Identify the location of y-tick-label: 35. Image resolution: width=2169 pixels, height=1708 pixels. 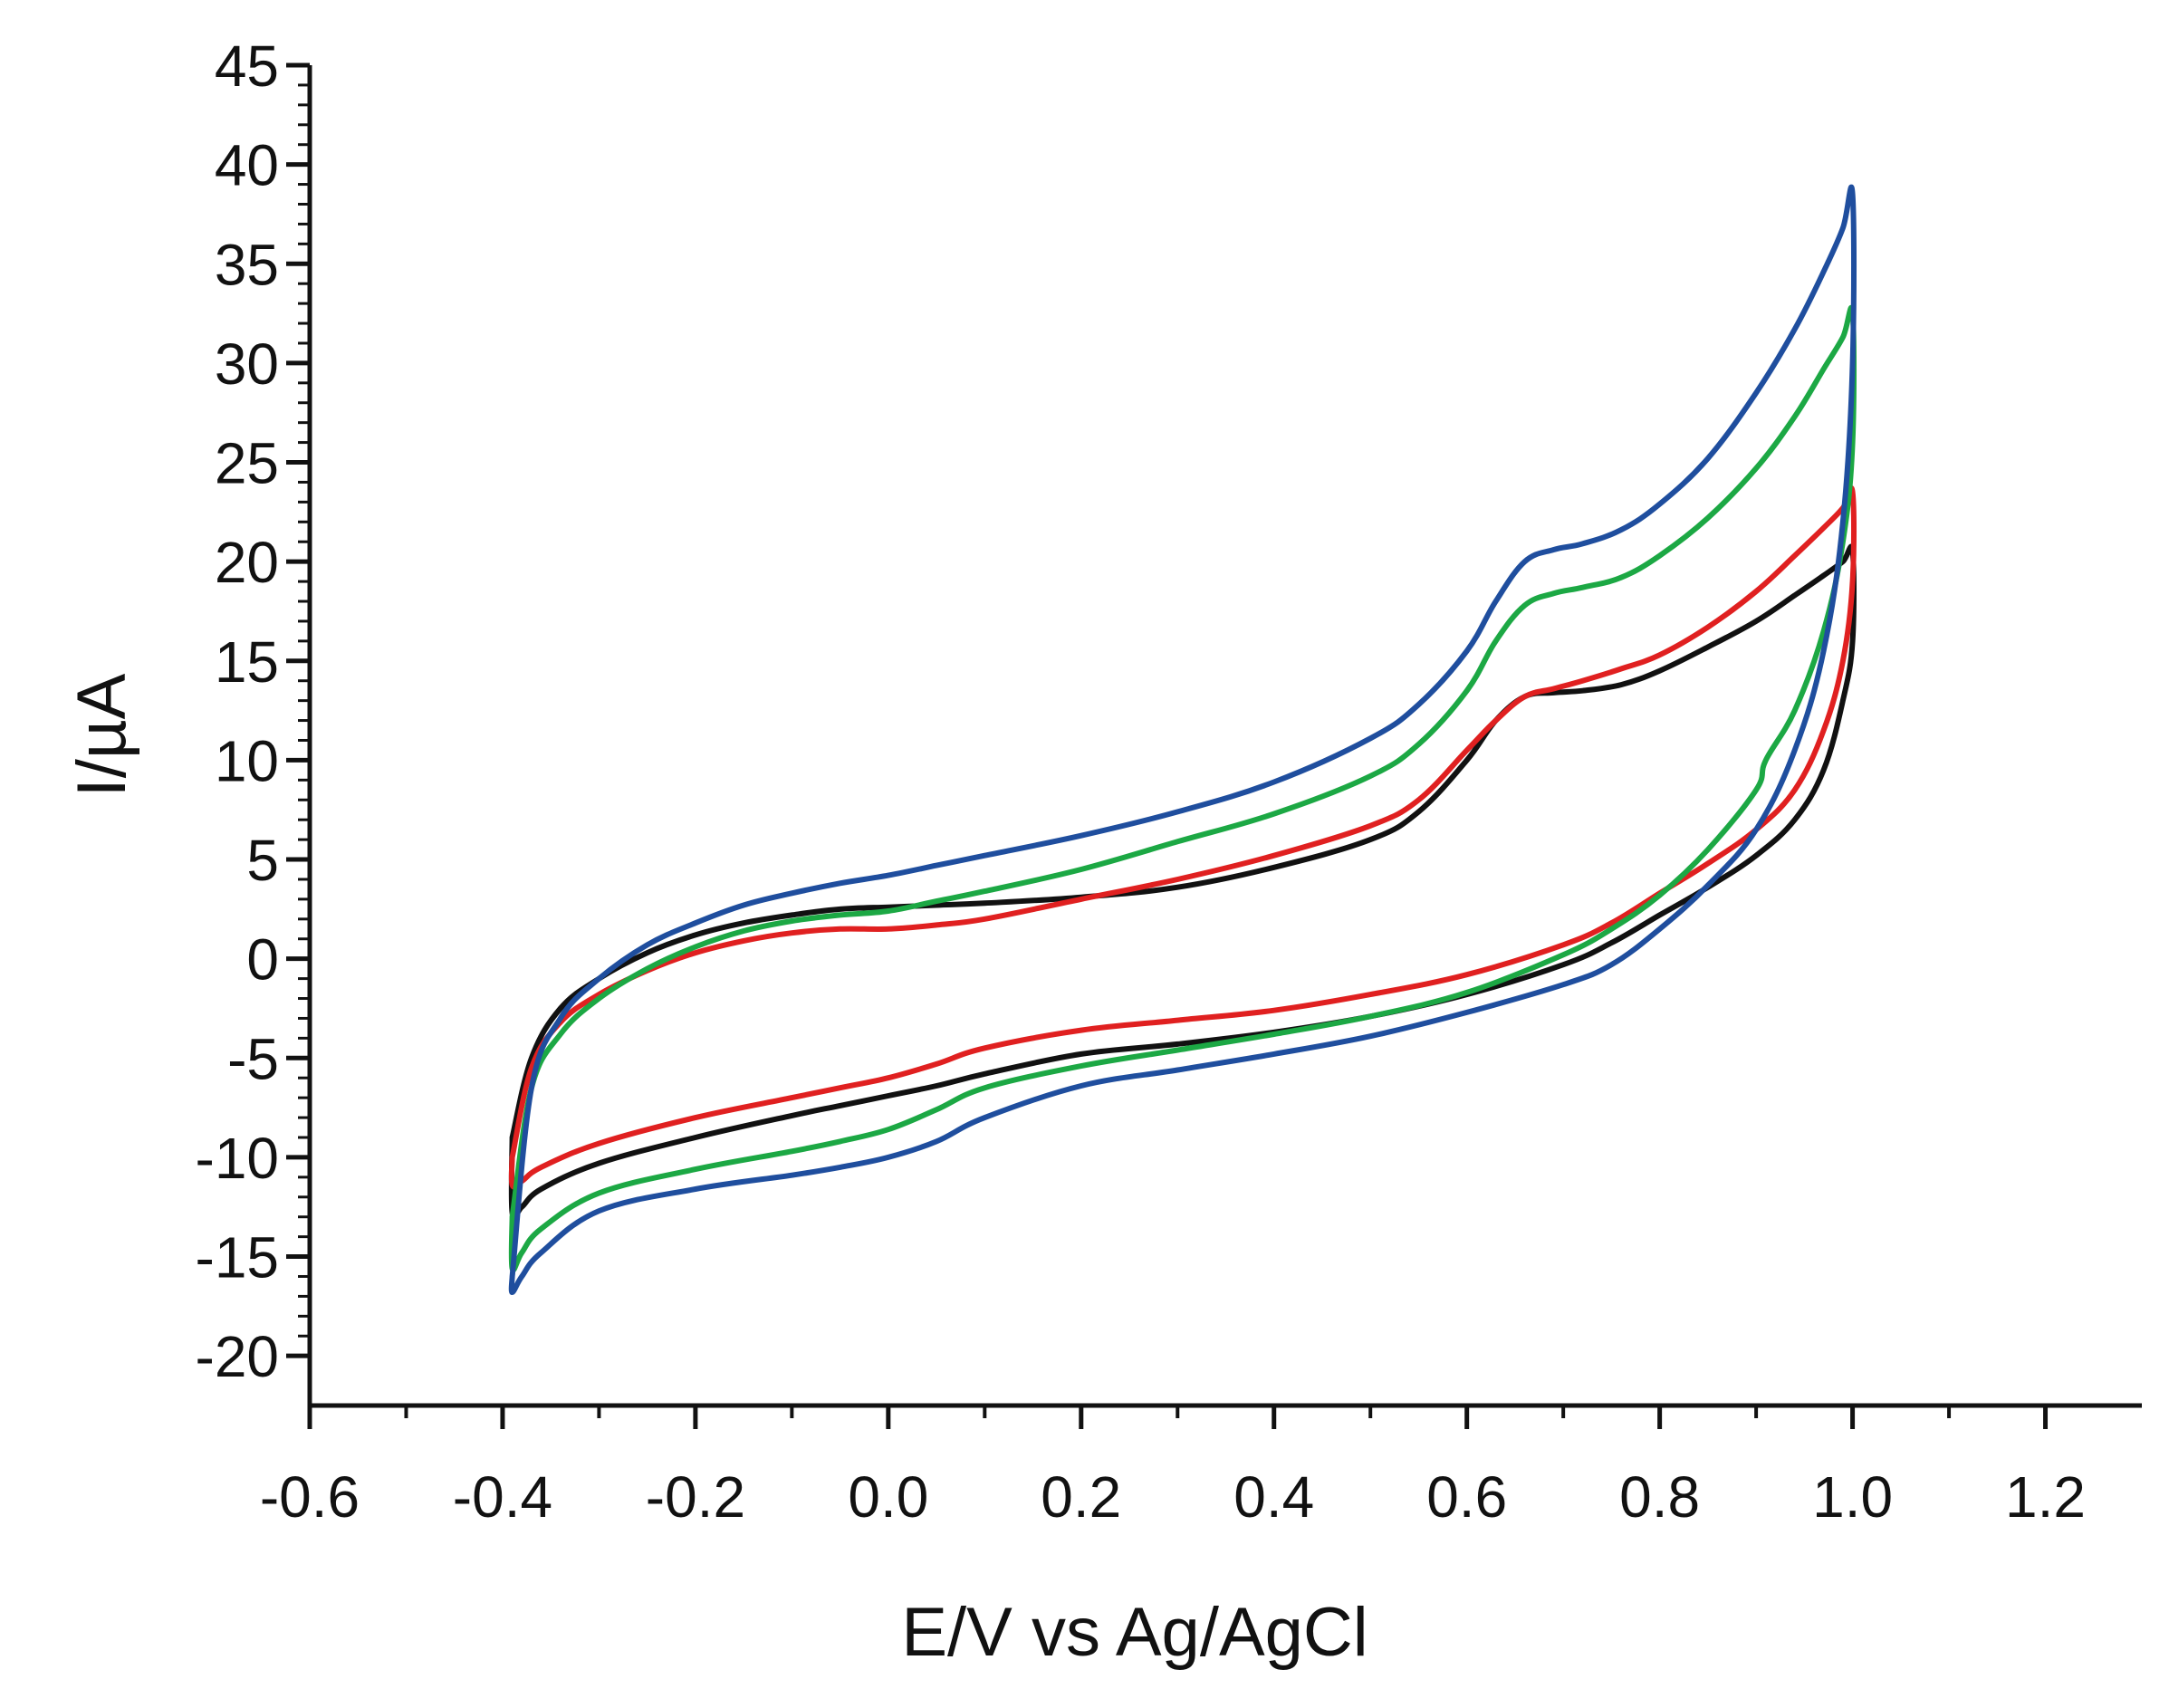
(247, 264).